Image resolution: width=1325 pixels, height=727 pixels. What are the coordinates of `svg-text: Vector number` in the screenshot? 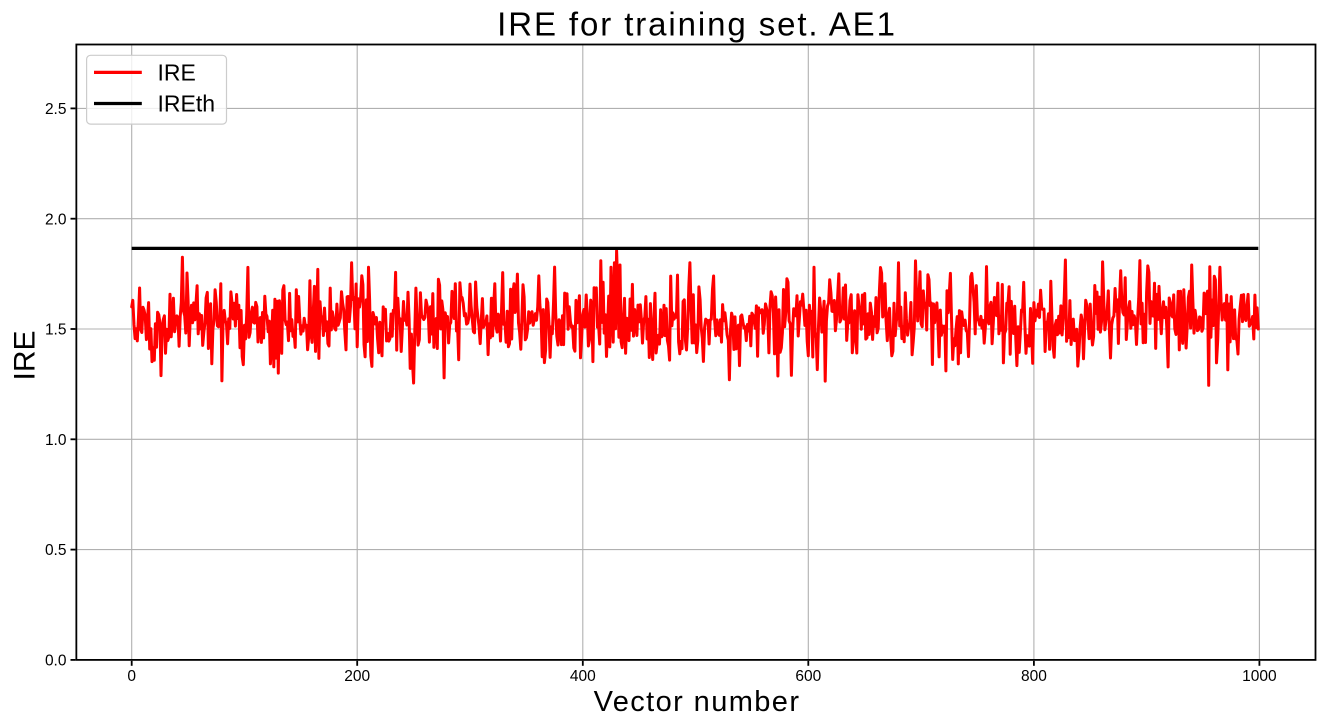 It's located at (697, 702).